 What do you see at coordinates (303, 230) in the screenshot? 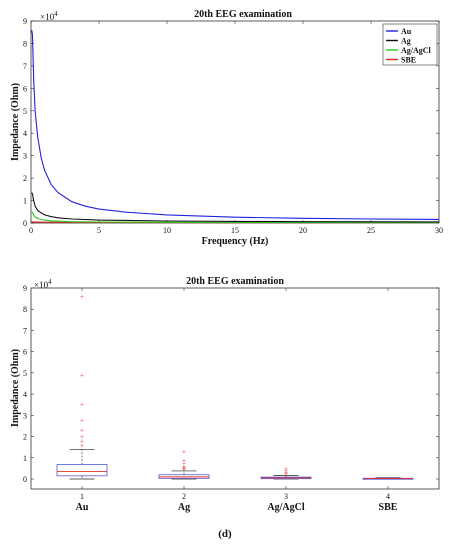
I see `x-tick-label: 20` at bounding box center [303, 230].